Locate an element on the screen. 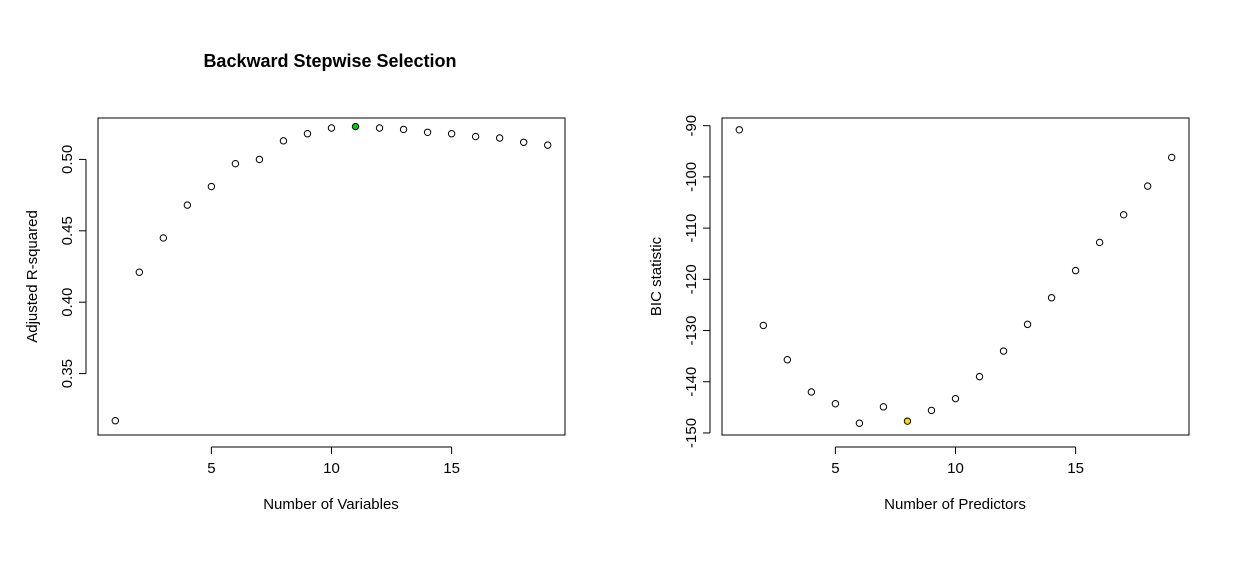 Image resolution: width=1249 pixels, height=572 pixels. x-axis-label: Number of Variables is located at coordinates (331, 504).